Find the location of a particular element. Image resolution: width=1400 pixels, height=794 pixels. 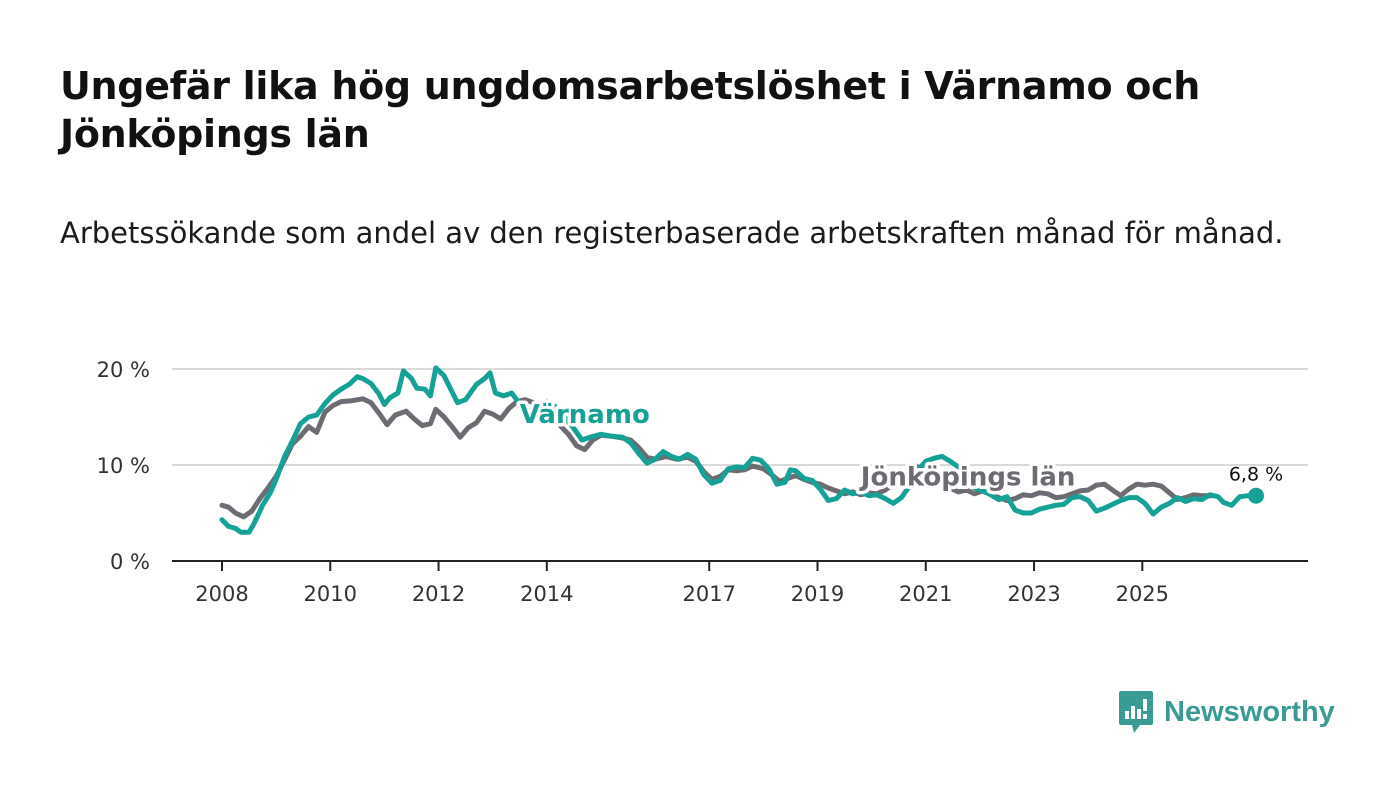

x-tick-label: 2012 is located at coordinates (438, 594).